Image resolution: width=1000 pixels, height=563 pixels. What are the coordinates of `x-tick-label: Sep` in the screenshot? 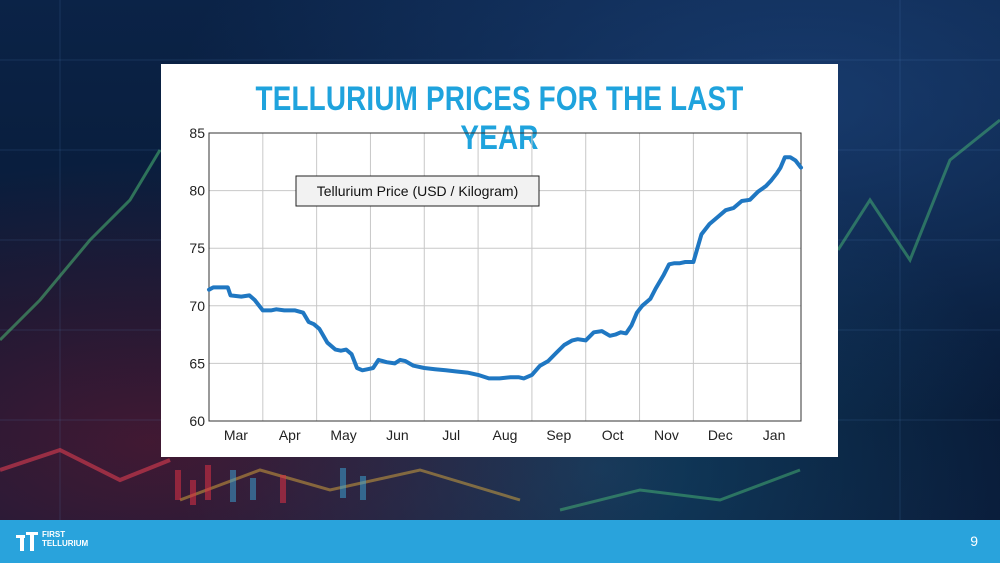 It's located at (558, 435).